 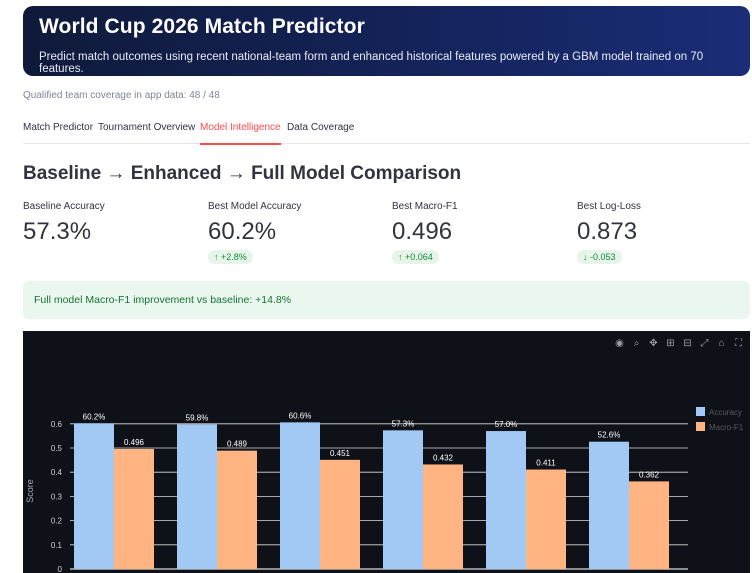 I want to click on metric-baseline-accuracy: Baseline Accuracy 57.3%, so click(x=64, y=223).